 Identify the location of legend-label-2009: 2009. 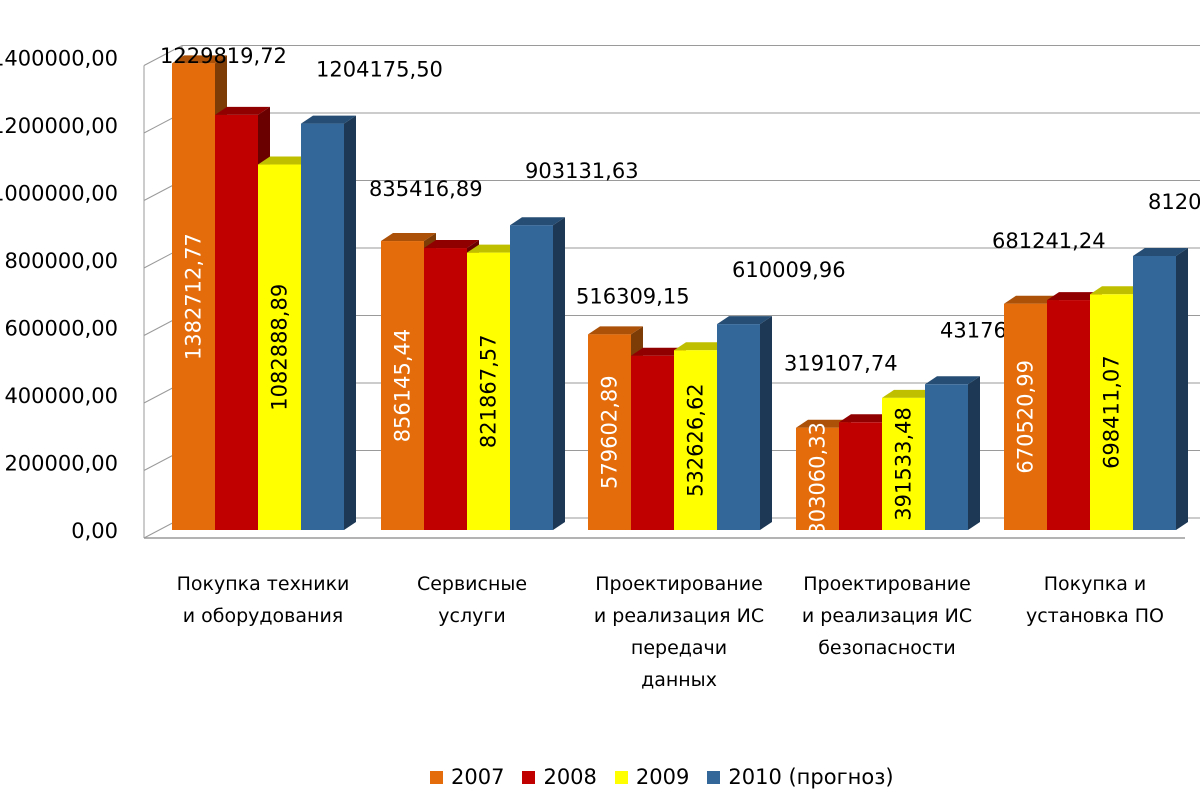
(662, 777).